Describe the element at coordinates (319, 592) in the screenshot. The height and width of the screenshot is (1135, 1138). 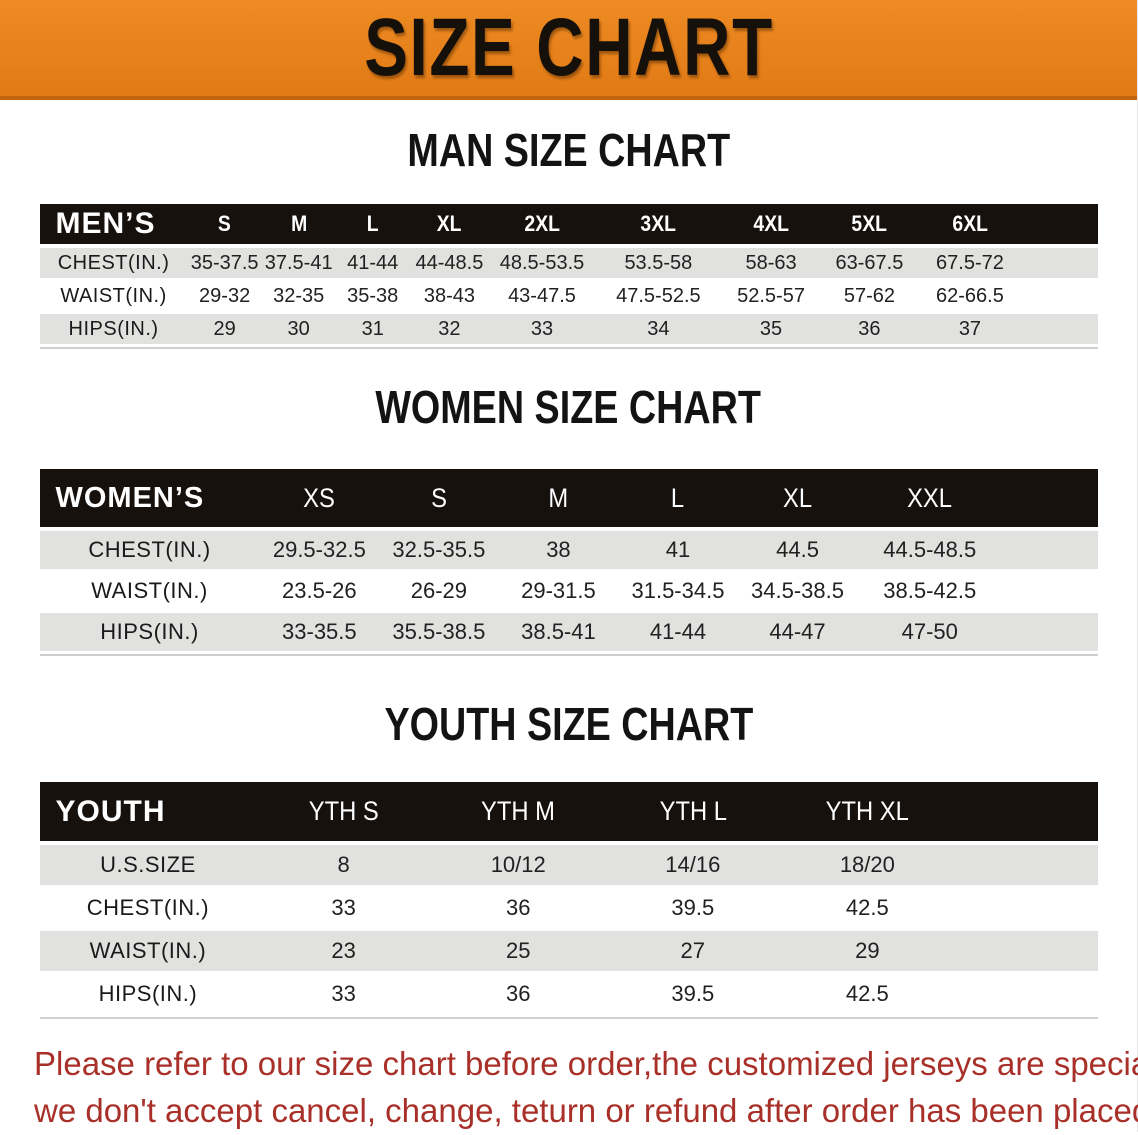
I see `measurement-value: 23.5-26` at that location.